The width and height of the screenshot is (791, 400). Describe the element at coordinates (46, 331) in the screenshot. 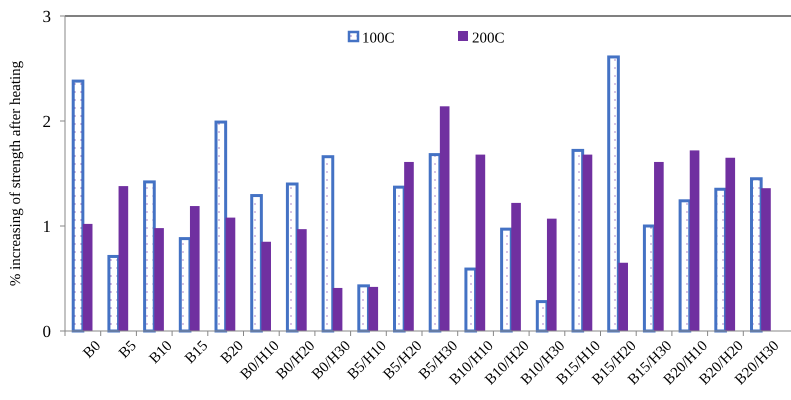

I see `y-tick-label: 0` at that location.